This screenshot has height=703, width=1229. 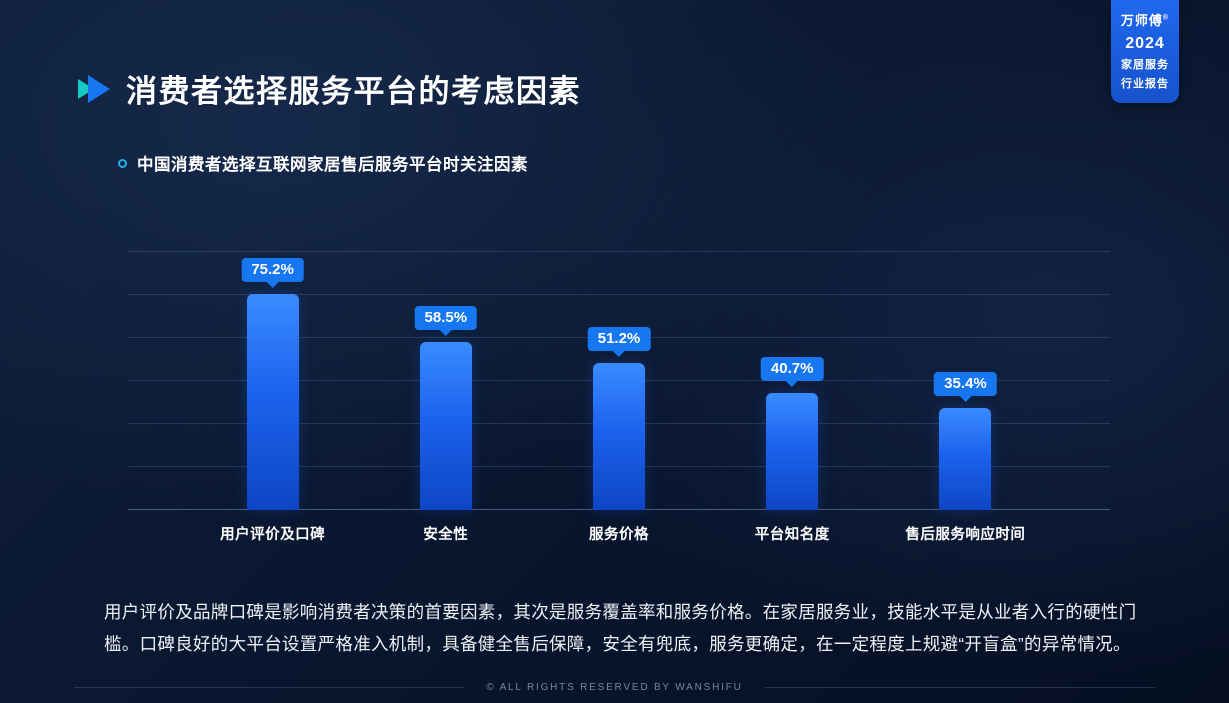 I want to click on value-label: 75.2%, so click(x=272, y=269).